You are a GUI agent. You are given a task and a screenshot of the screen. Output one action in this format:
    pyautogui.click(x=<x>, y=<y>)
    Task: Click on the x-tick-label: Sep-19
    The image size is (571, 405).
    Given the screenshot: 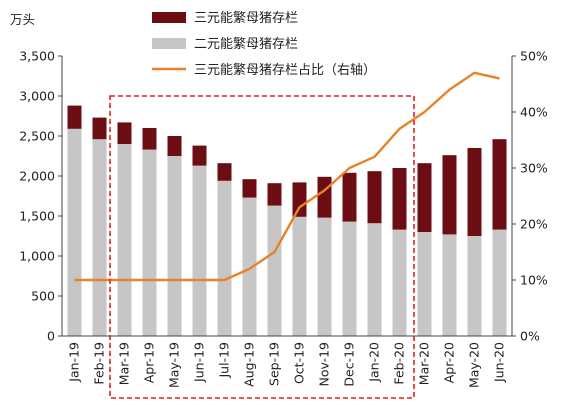 What is the action you would take?
    pyautogui.click(x=274, y=364)
    